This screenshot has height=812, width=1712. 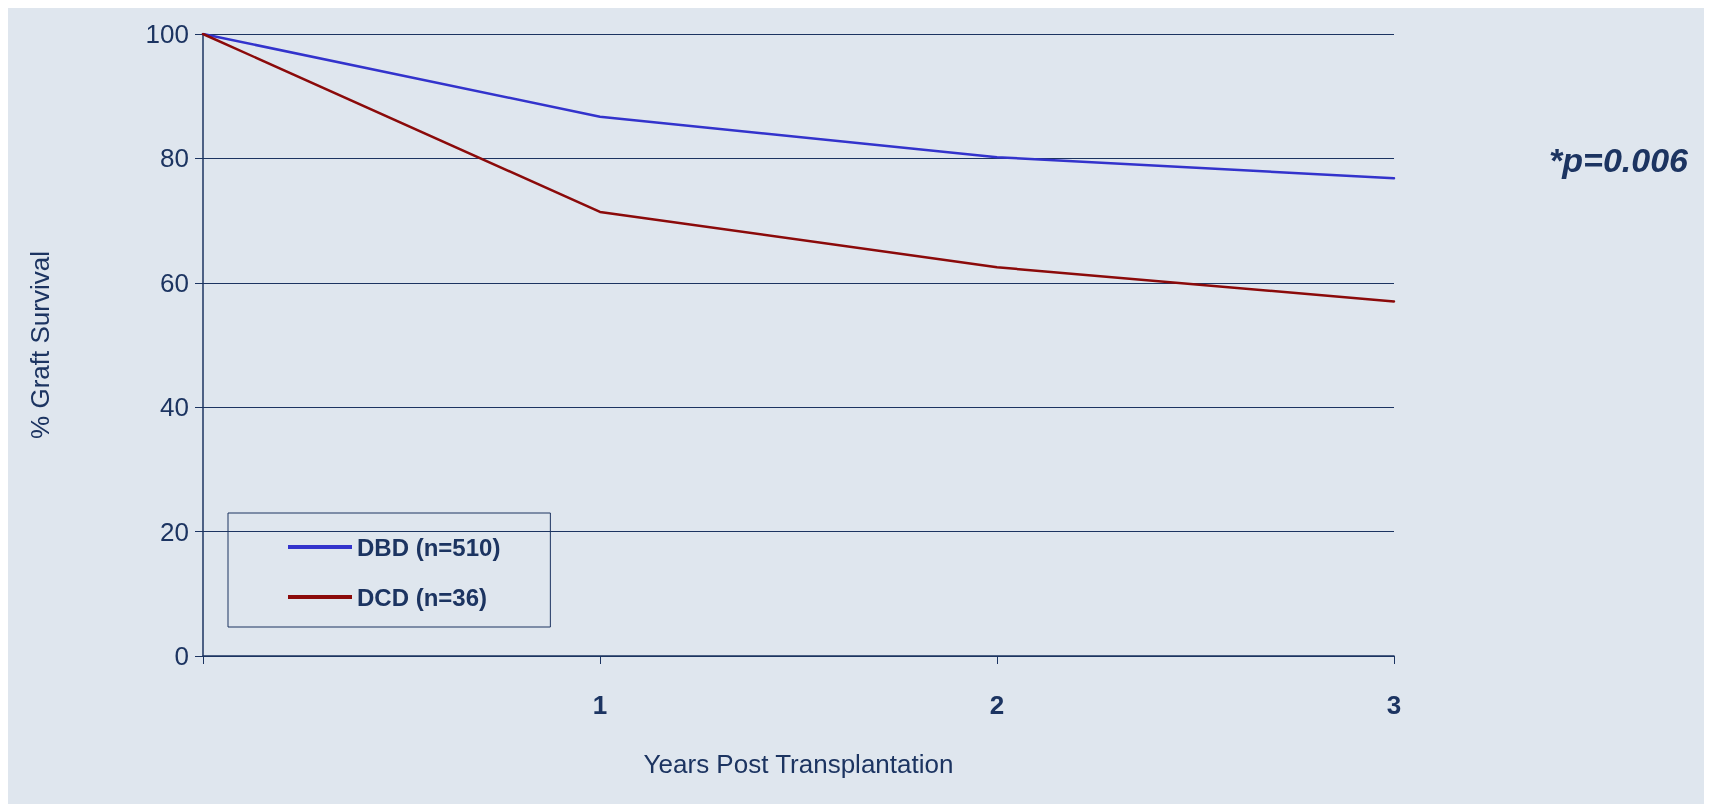 I want to click on y-tick-label: 40, so click(x=174, y=407).